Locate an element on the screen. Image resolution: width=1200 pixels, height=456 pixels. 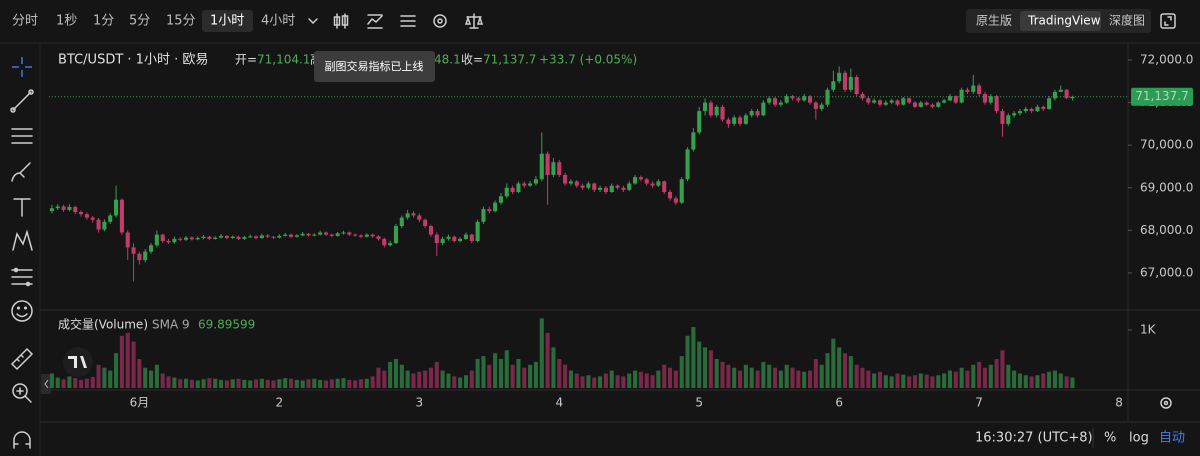
text-tool is located at coordinates (22, 207).